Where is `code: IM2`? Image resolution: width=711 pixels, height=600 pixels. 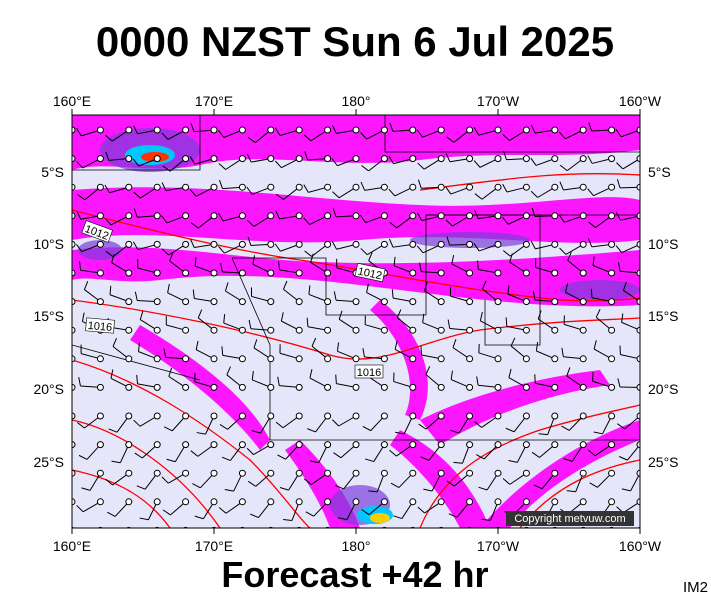 code: IM2 is located at coordinates (695, 587).